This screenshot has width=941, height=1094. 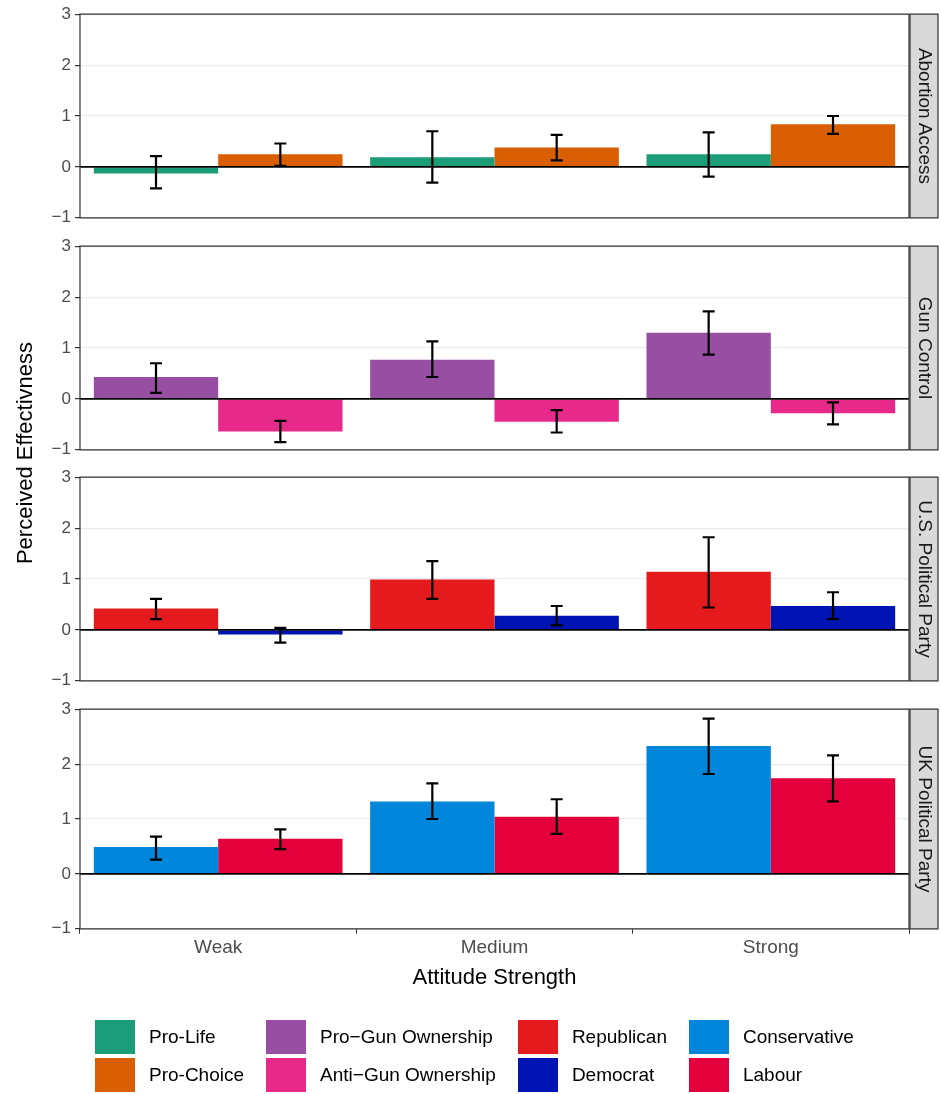 What do you see at coordinates (182, 1037) in the screenshot?
I see `legend-label: Pro-Life` at bounding box center [182, 1037].